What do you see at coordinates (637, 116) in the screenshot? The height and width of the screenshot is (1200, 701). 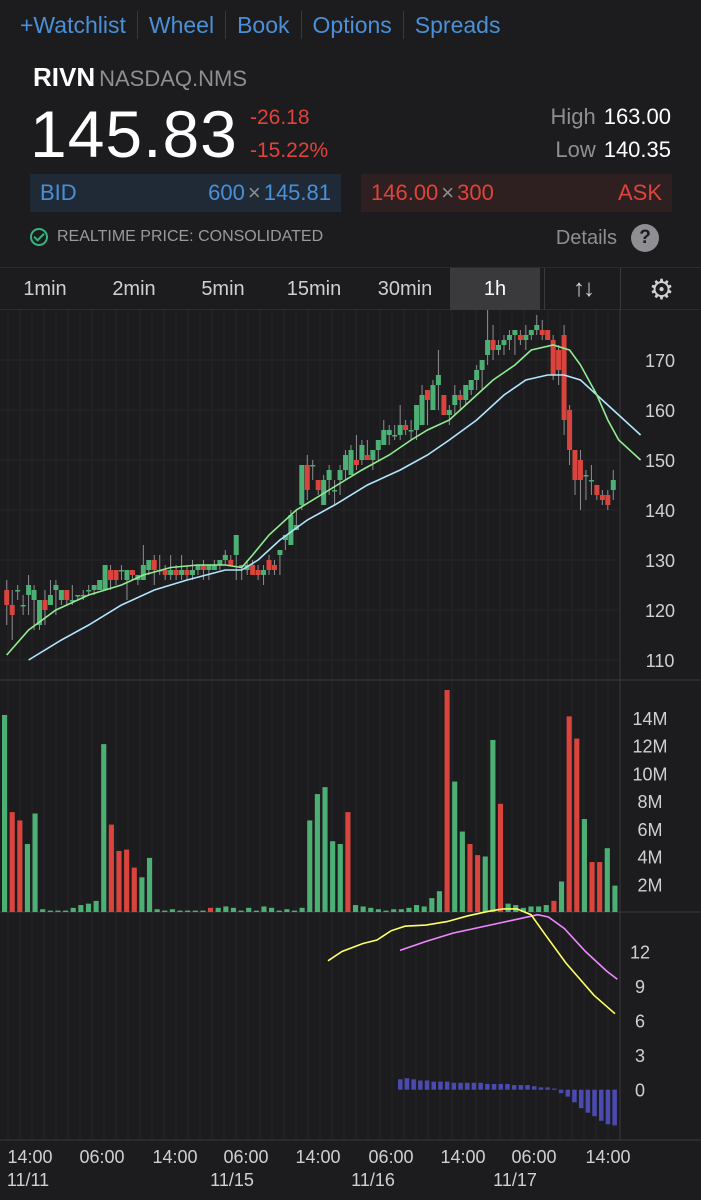 I see `high-value: 163.00` at bounding box center [637, 116].